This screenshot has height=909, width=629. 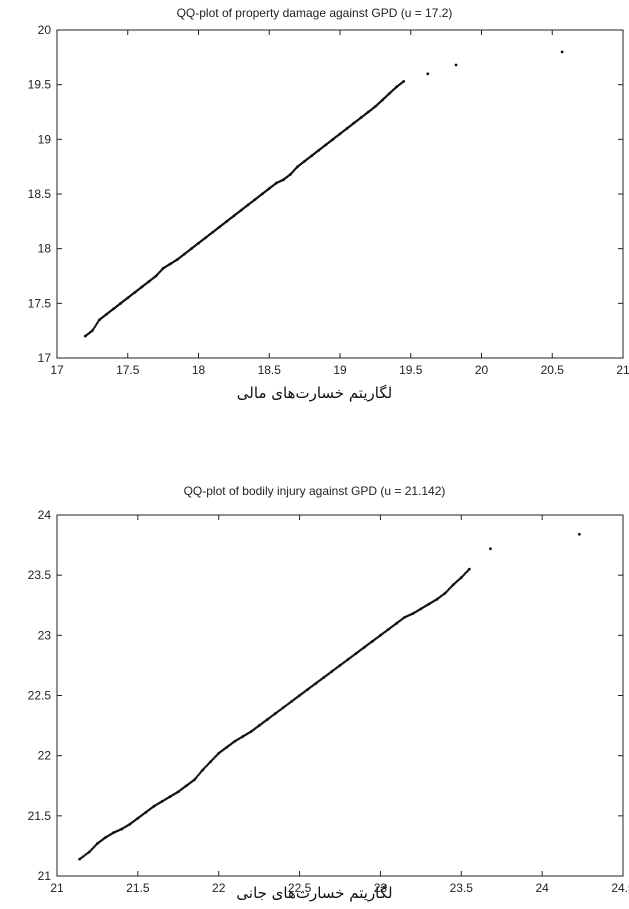 What do you see at coordinates (45, 139) in the screenshot?
I see `y-tick-label: 19` at bounding box center [45, 139].